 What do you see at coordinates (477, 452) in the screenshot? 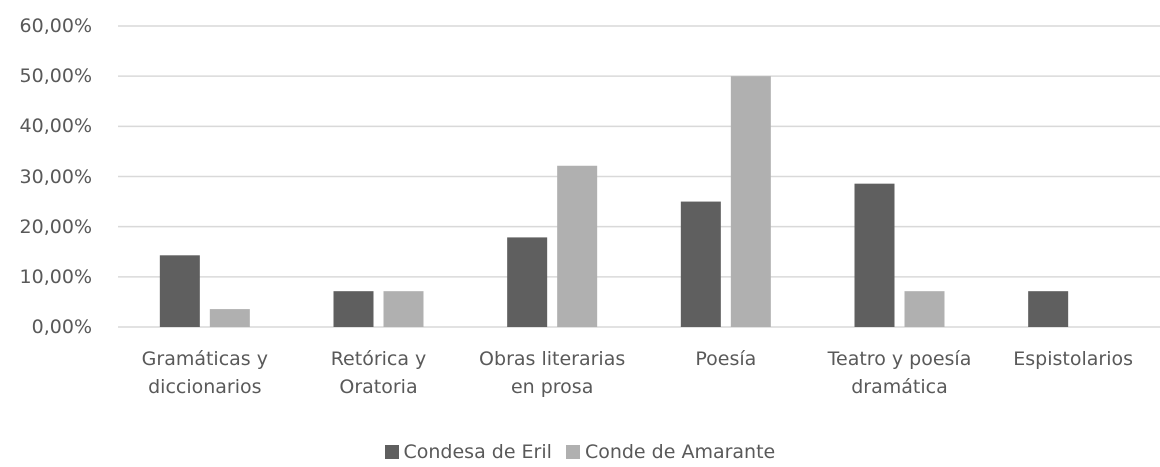
I see `legend-label: Condesa de Eril` at bounding box center [477, 452].